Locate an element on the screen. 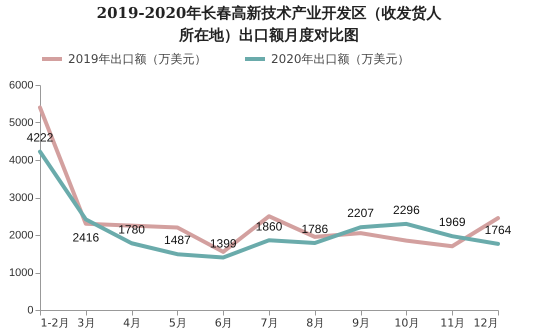 The width and height of the screenshot is (534, 336). x-tick-label: 9月 is located at coordinates (361, 323).